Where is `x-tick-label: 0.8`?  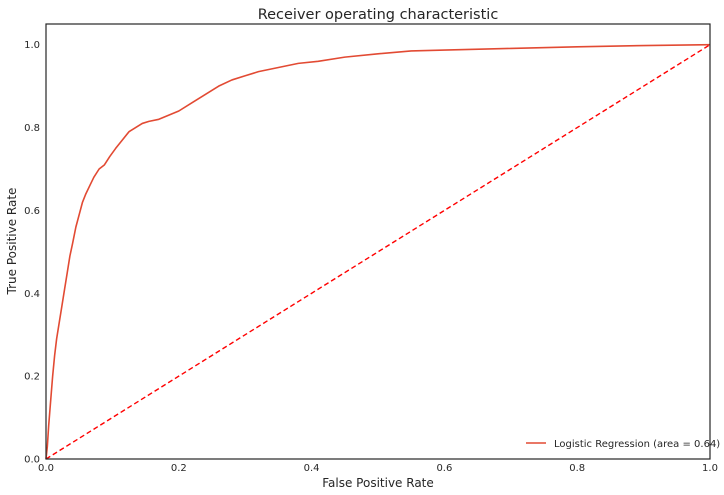 x-tick-label: 0.8 is located at coordinates (577, 468).